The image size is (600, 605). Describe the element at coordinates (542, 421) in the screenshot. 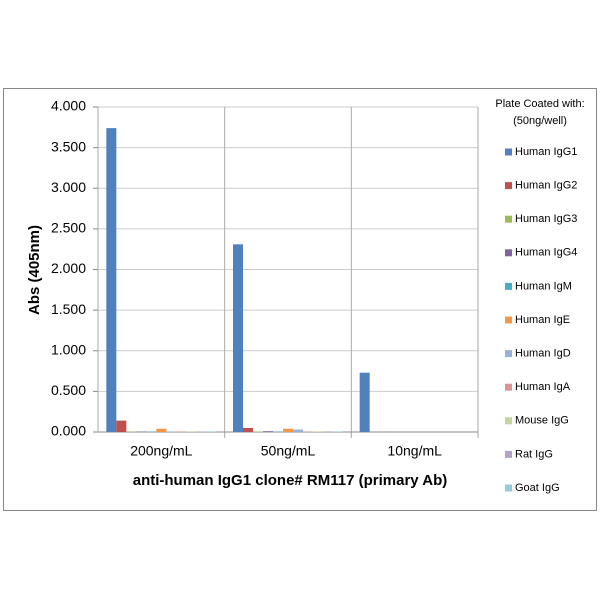

I see `legend-label: Mouse IgG` at that location.